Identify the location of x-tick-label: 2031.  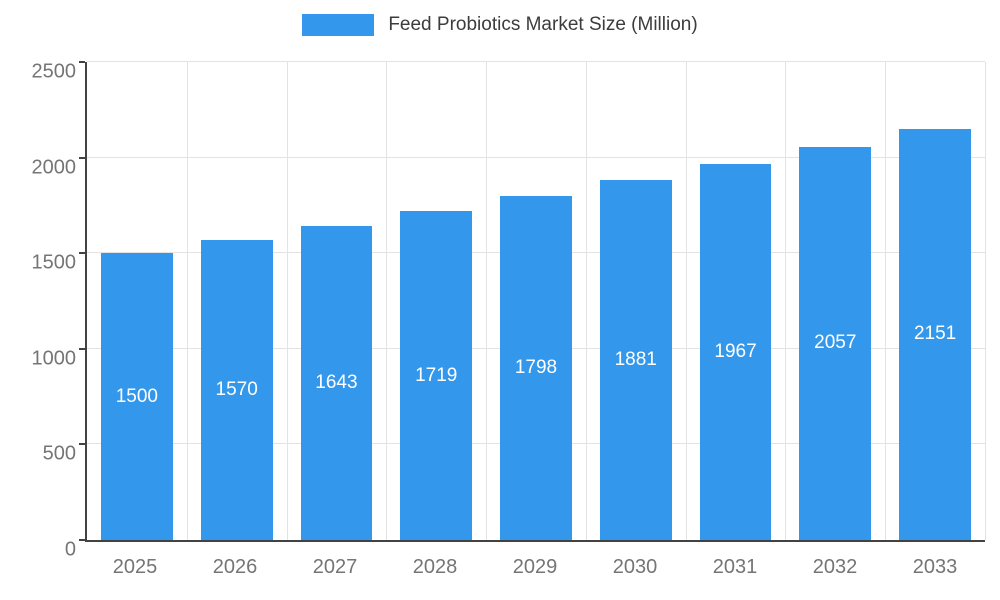
(735, 567).